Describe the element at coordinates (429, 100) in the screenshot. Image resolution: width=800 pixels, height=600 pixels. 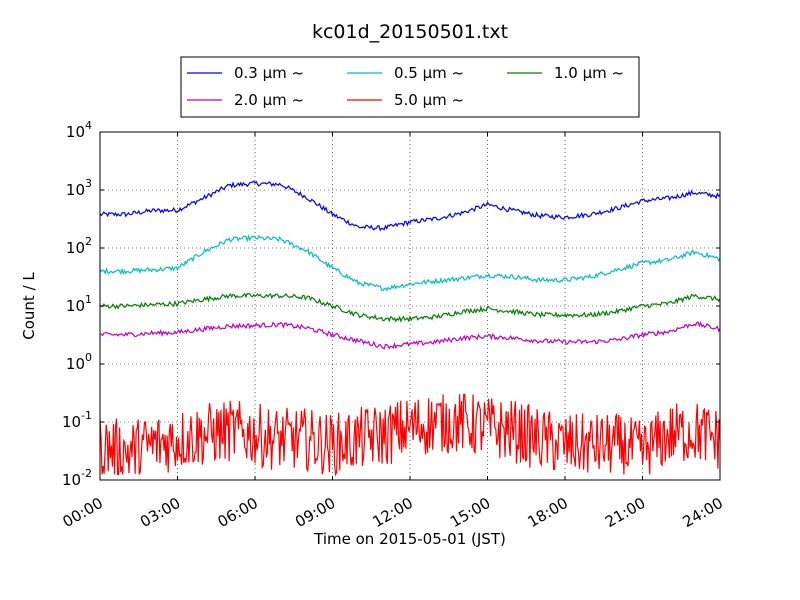
I see `legend-label: 5.0 μm ~` at that location.